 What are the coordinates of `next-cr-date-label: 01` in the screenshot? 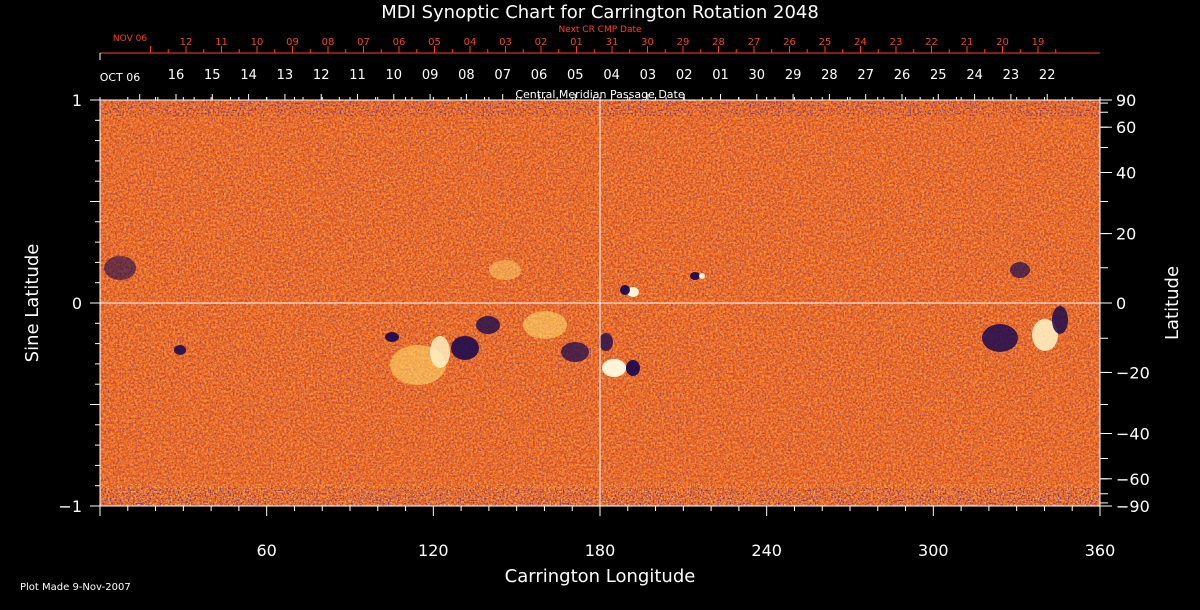 It's located at (576, 42).